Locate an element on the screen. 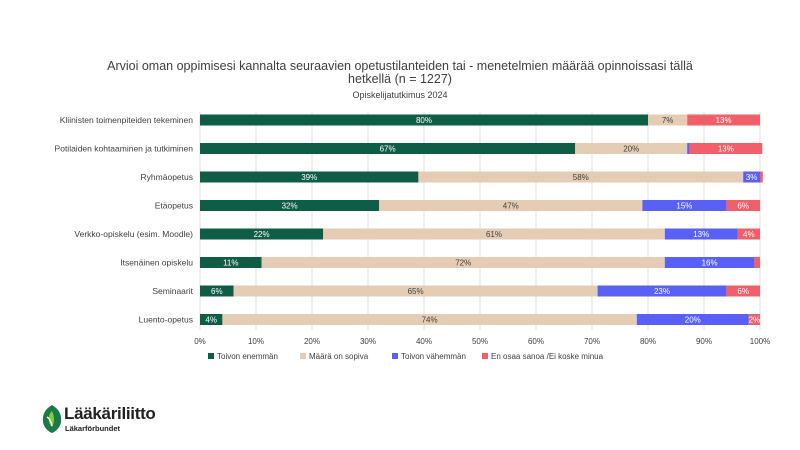  category-label: Ryhmäopetus is located at coordinates (167, 177).